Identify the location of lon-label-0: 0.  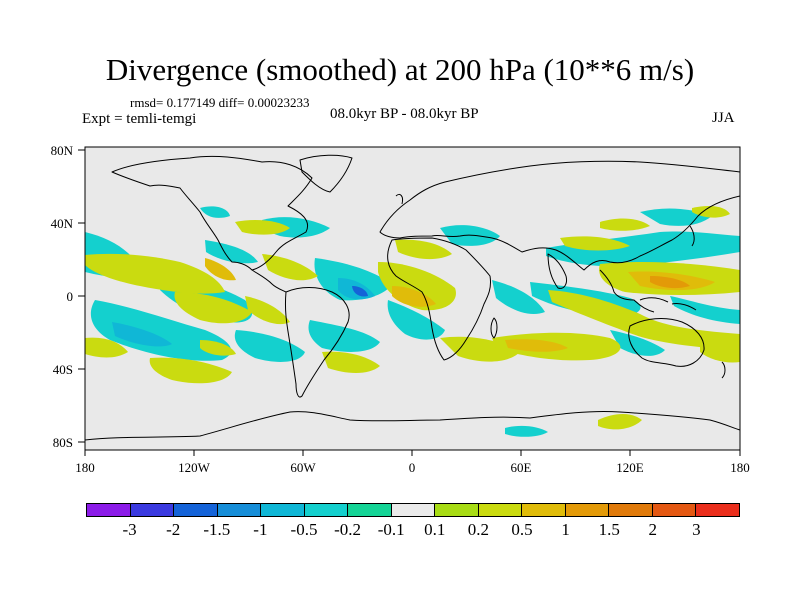
(412, 467).